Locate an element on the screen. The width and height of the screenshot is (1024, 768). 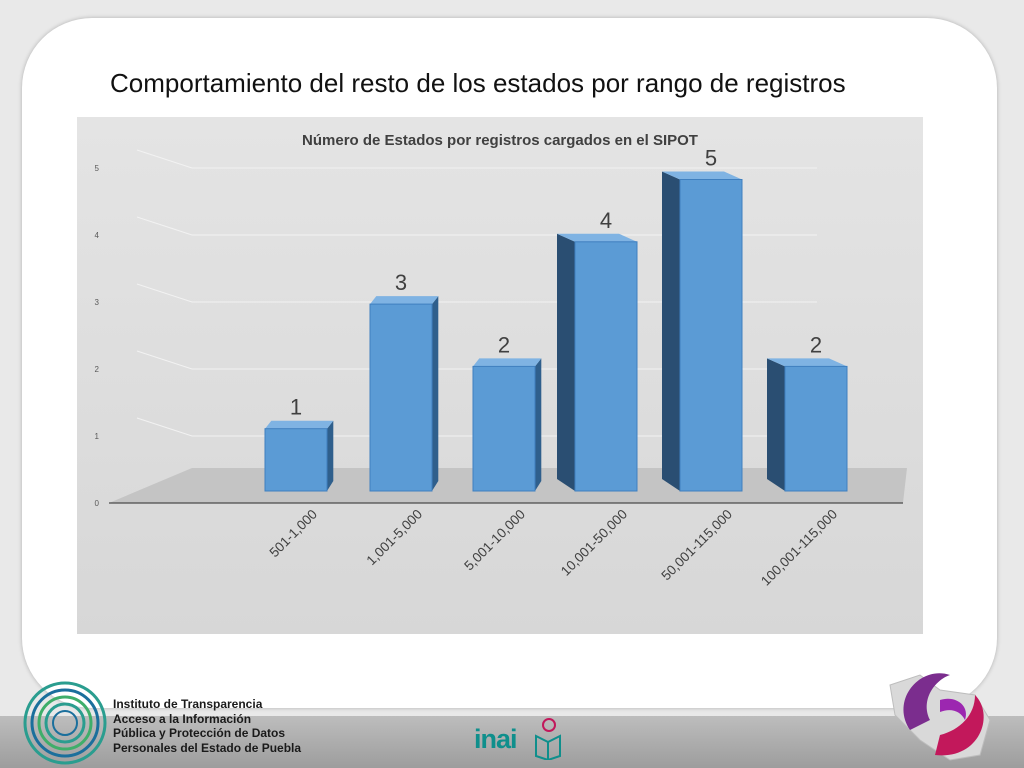
y-tick-label: 3 is located at coordinates (97, 302).